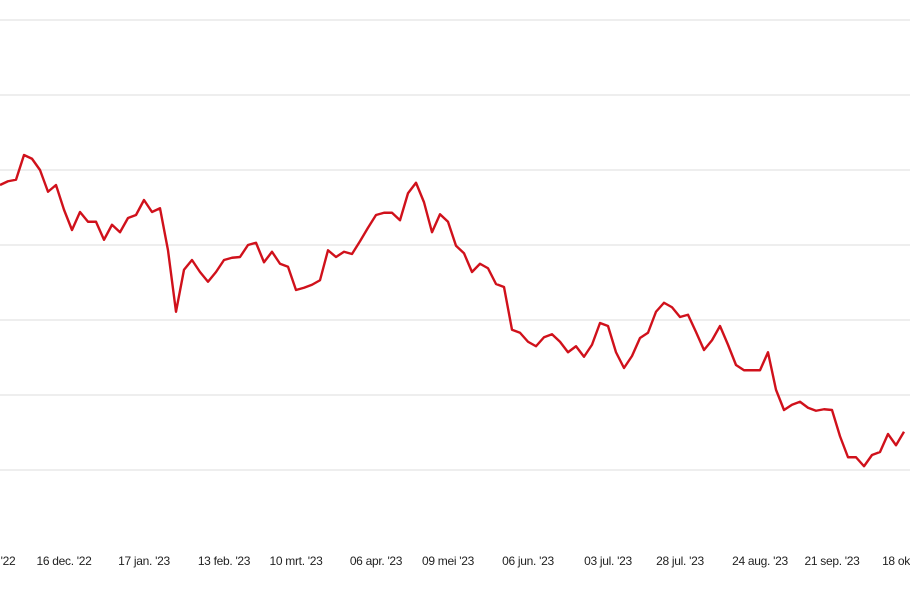 The width and height of the screenshot is (910, 596). Describe the element at coordinates (144, 561) in the screenshot. I see `x-tick-label: 17 jan. '23` at that location.